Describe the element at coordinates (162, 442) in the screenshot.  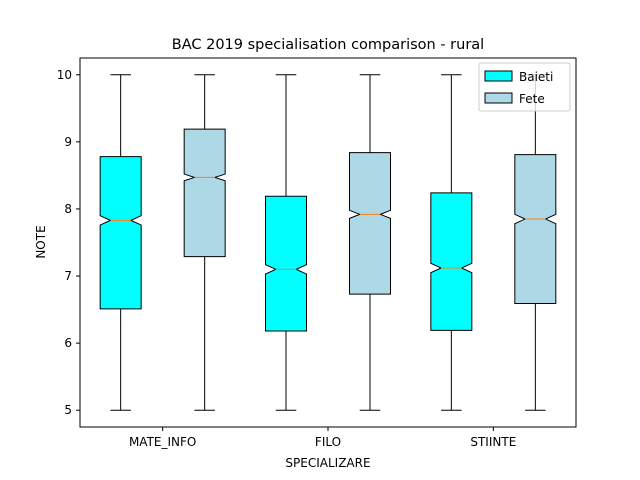
I see `x-tick-label: MATE_INFO` at that location.